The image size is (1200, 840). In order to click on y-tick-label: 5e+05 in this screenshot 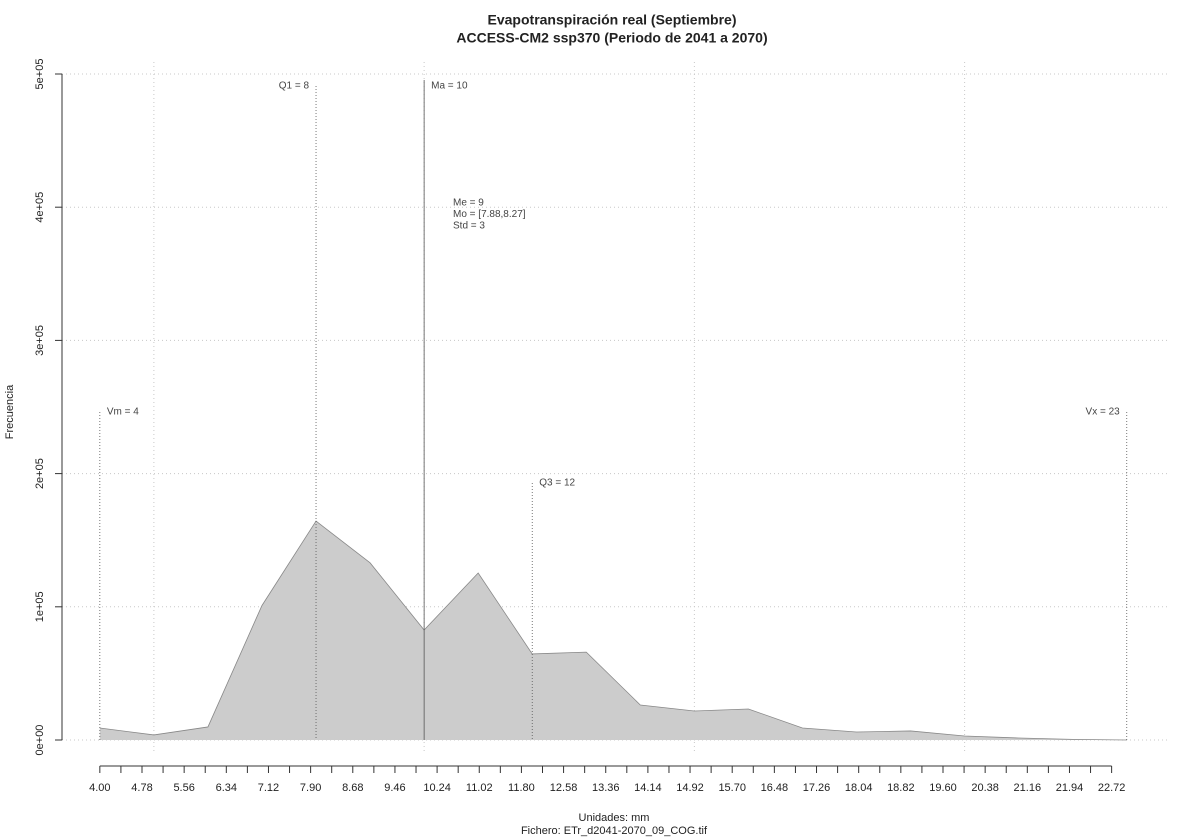, I will do `click(40, 74)`.